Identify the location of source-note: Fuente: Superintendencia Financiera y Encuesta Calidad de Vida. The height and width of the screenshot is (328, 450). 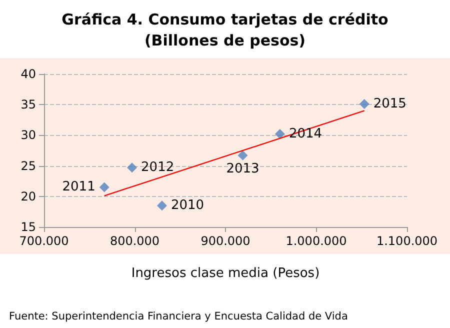
(178, 316).